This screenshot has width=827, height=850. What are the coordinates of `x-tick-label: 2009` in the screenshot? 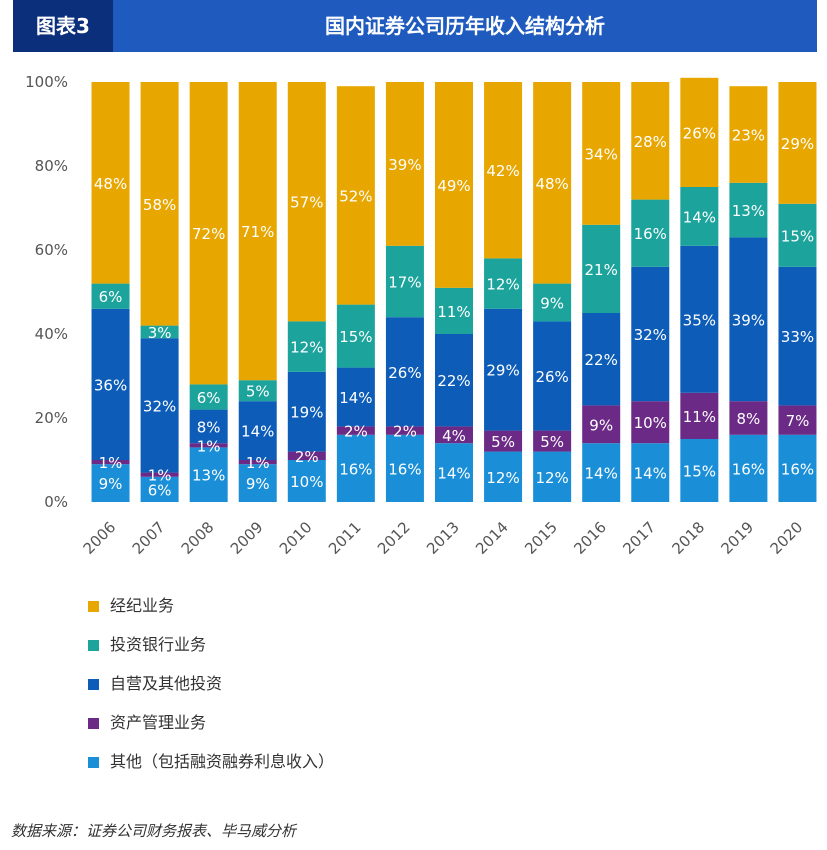 It's located at (247, 538).